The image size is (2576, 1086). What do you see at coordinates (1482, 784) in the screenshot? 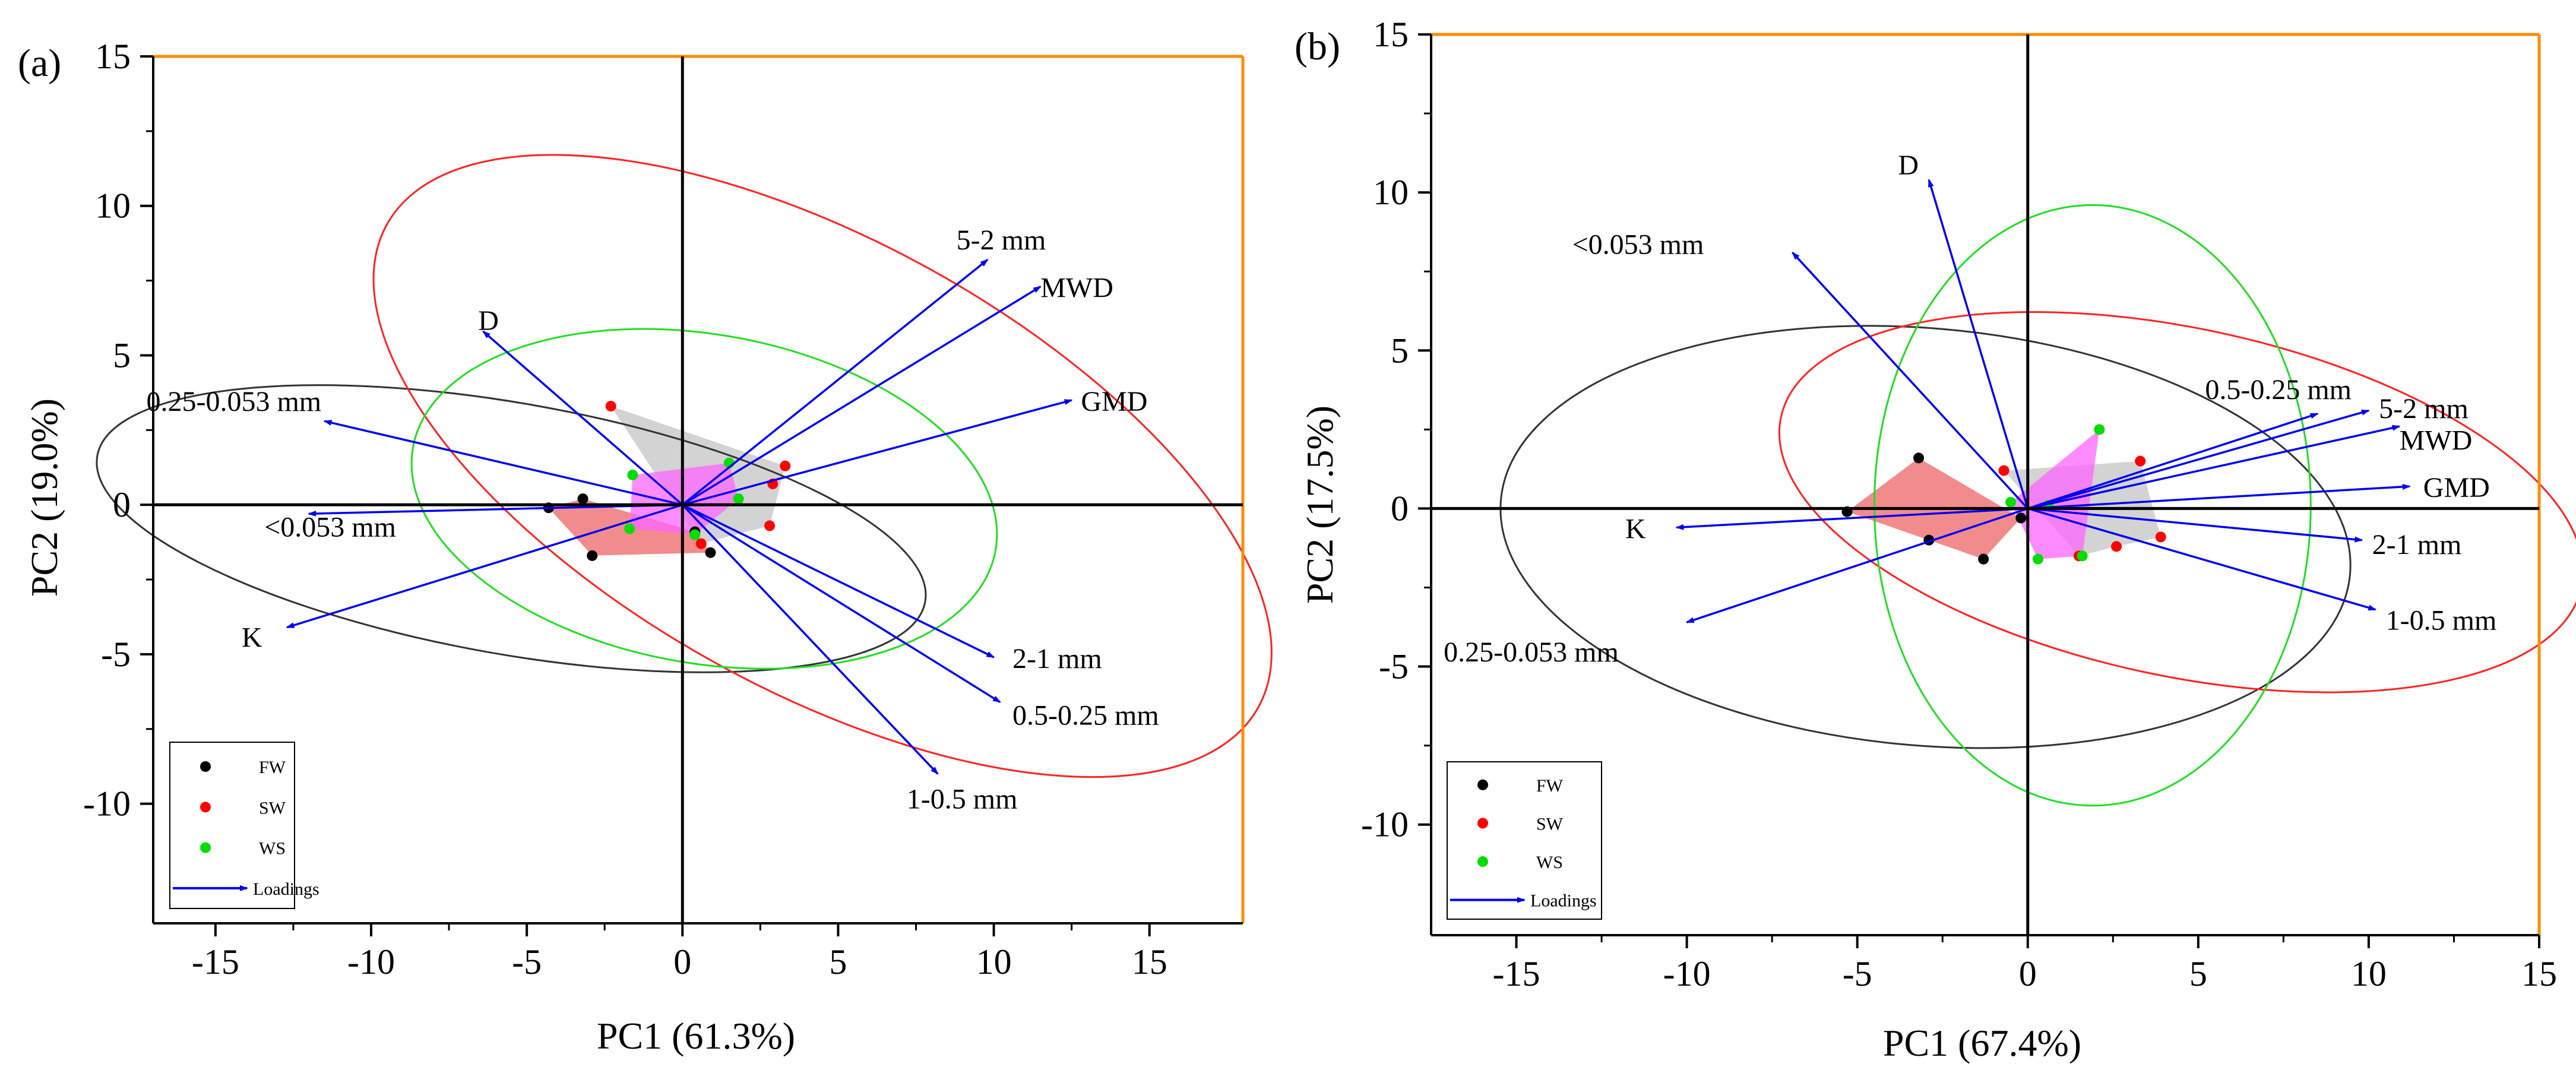
I see `panel-b-legend-marker-fw` at bounding box center [1482, 784].